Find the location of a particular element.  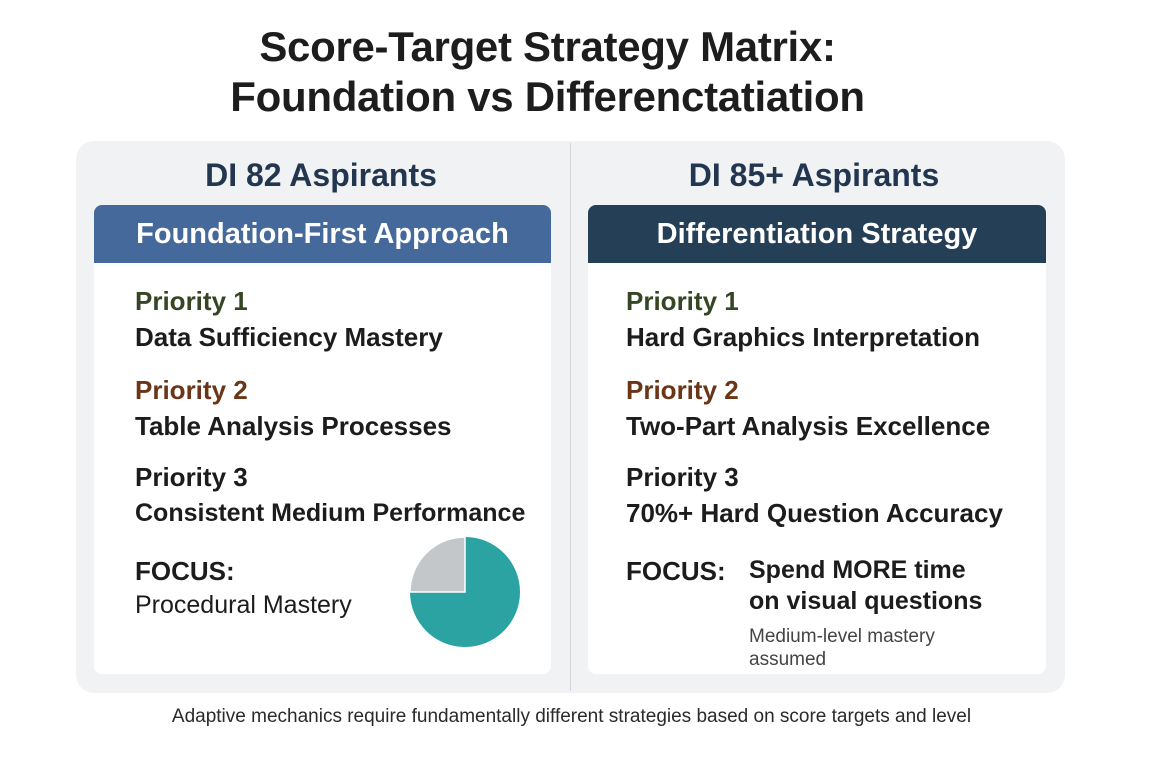

right-priority-3-text: 70%+ Hard Question Accuracy is located at coordinates (814, 513).